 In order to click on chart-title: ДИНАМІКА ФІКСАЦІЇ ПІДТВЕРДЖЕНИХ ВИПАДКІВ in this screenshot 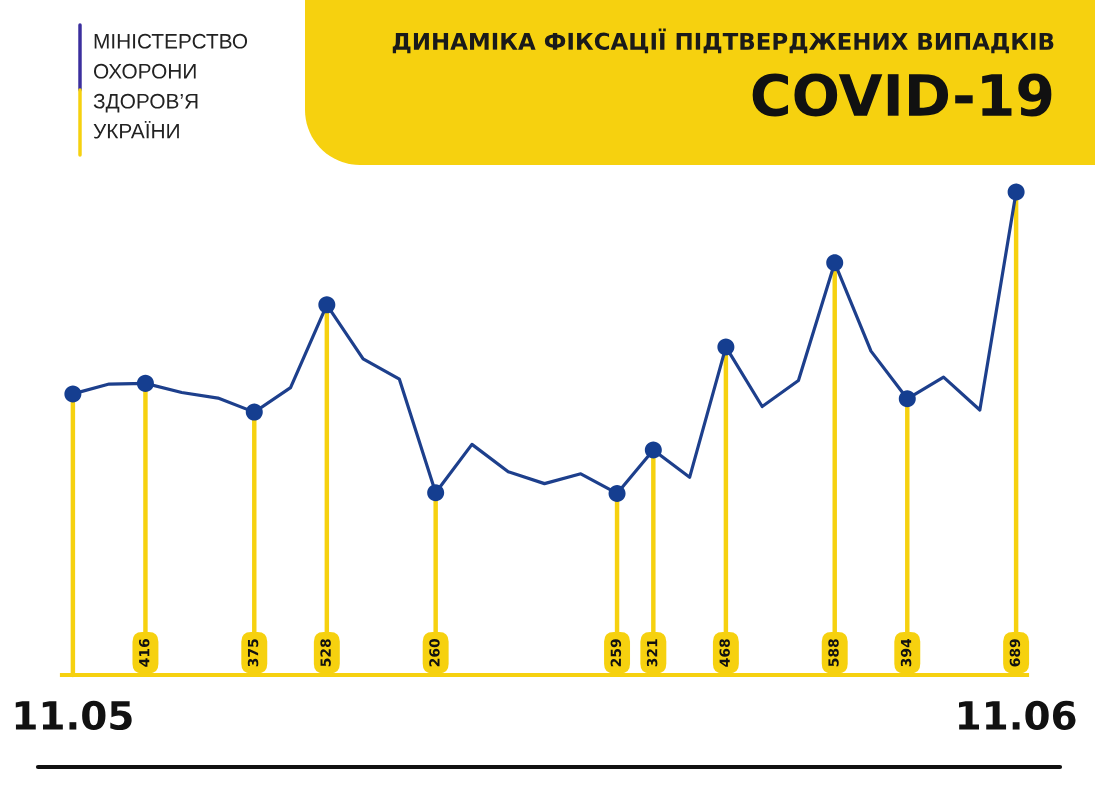, I will do `click(723, 41)`.